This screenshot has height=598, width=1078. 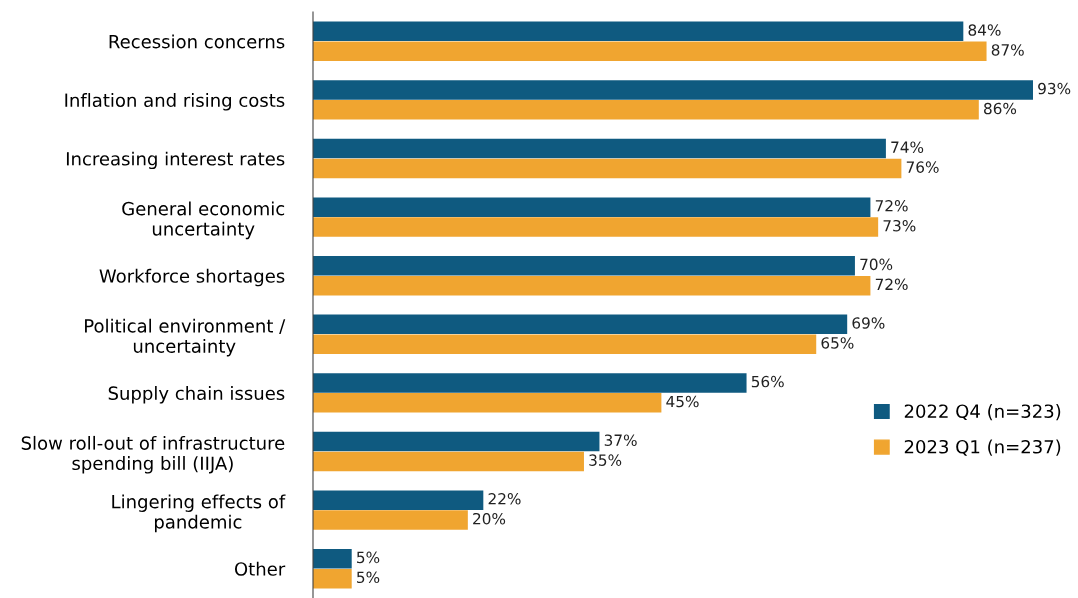 I want to click on data-label: 65%, so click(x=837, y=343).